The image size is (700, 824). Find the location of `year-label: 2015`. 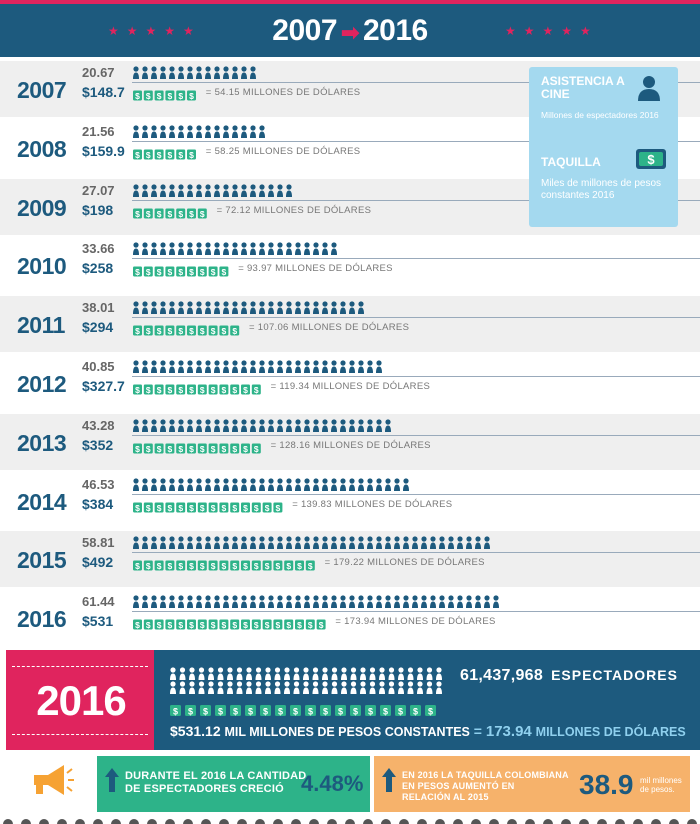

year-label: 2015 is located at coordinates (42, 560).